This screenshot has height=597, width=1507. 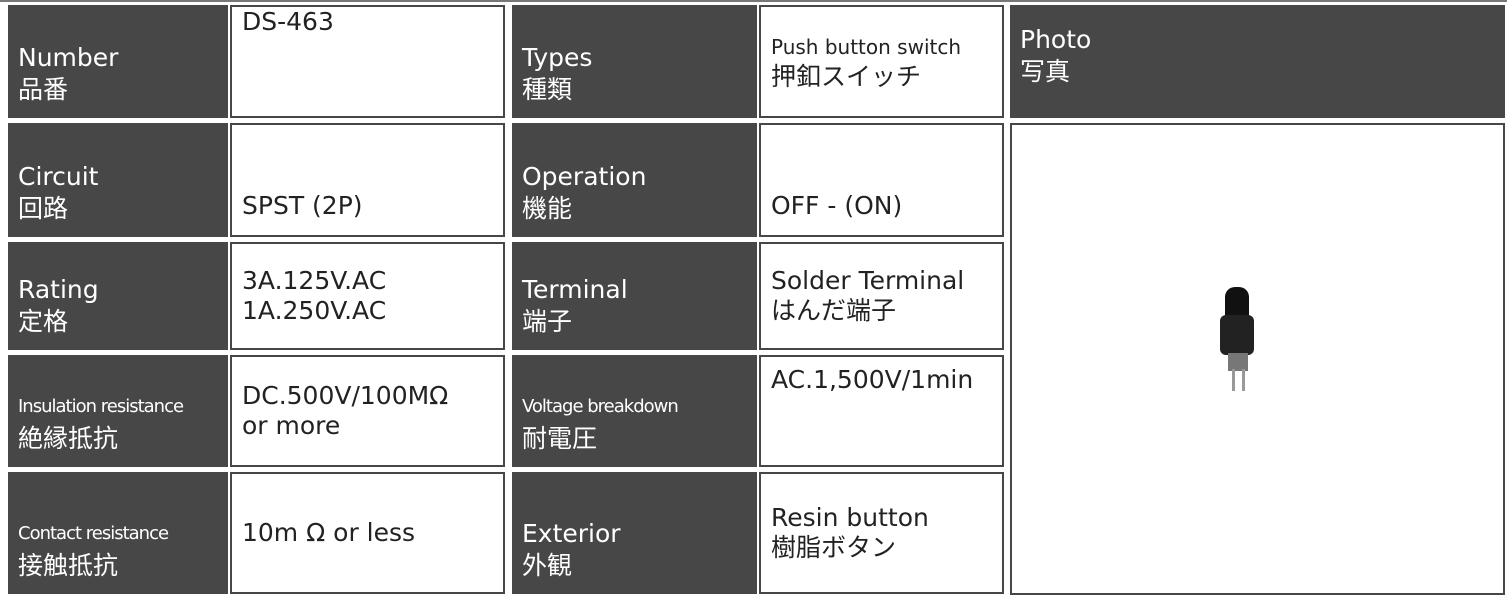 I want to click on text-line: 1A.250V.AC, so click(x=314, y=310).